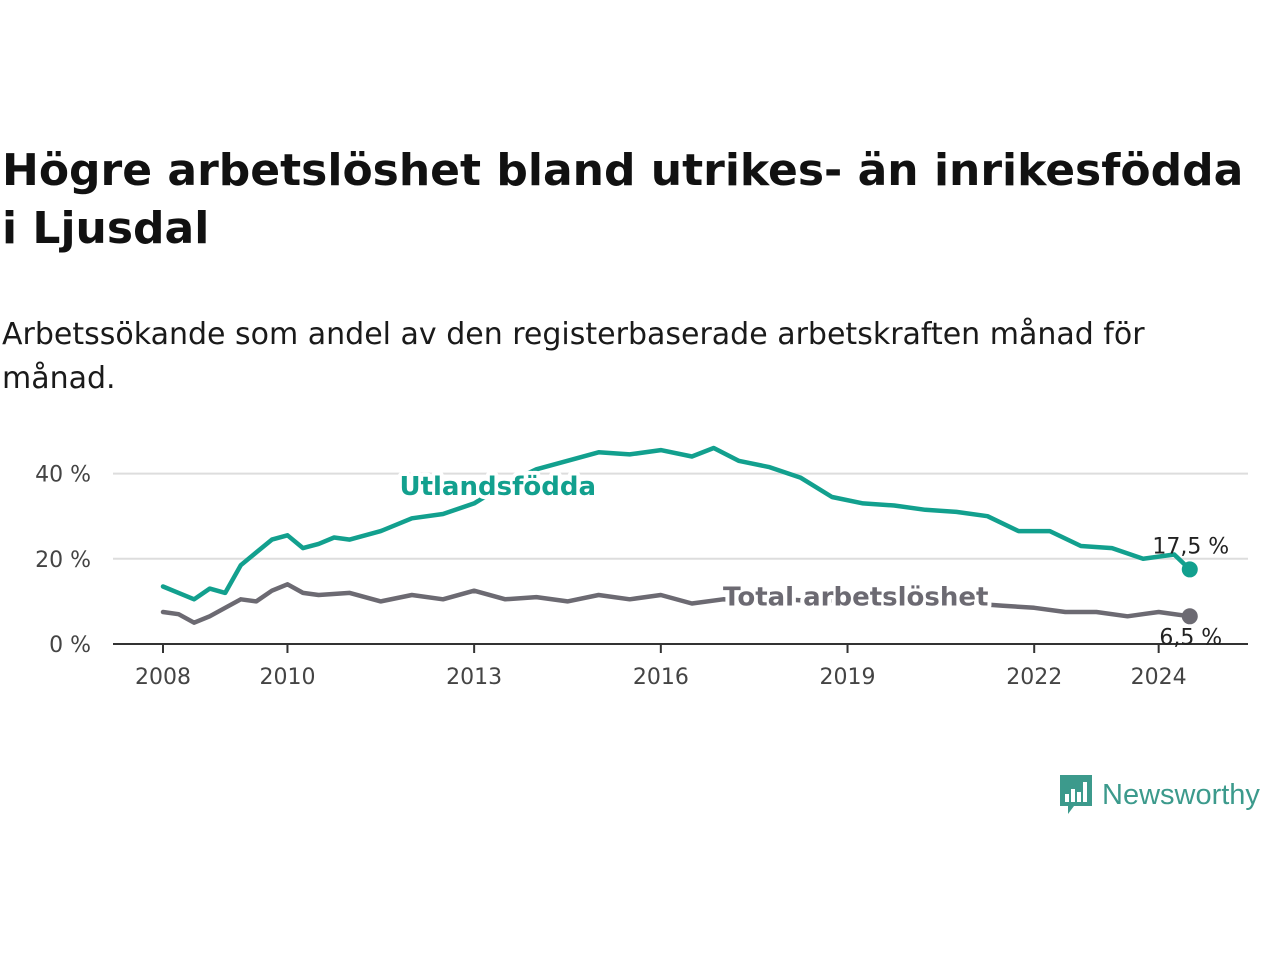 This screenshot has width=1280, height=960. What do you see at coordinates (163, 677) in the screenshot?
I see `x-tick-label: 2008` at bounding box center [163, 677].